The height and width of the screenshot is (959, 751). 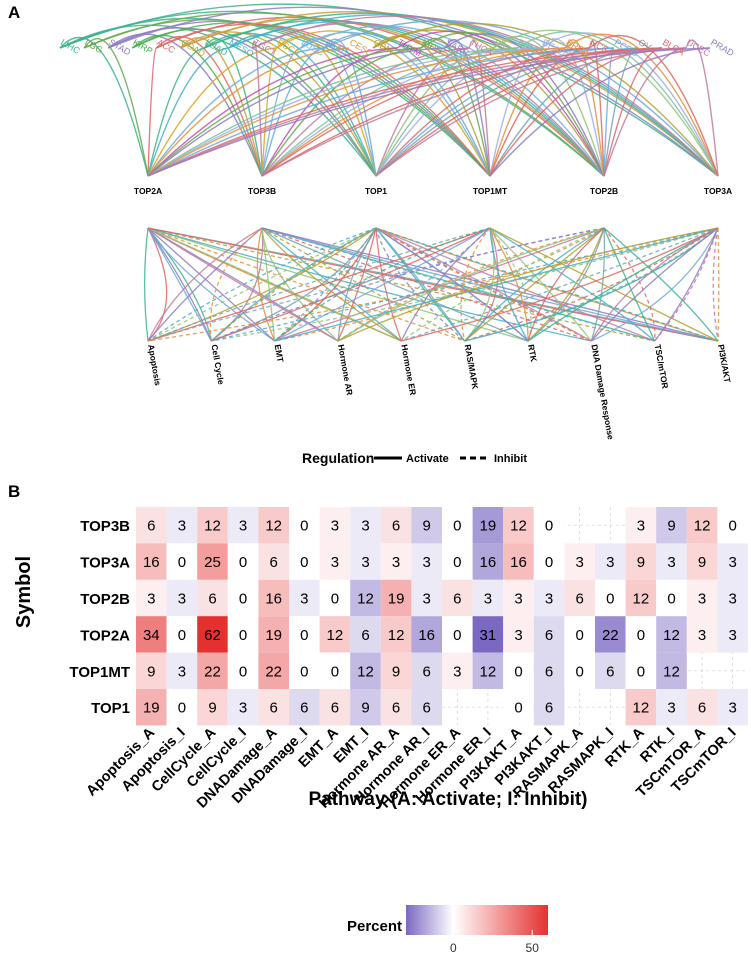 I want to click on heatmap-cell-label: 19, so click(x=396, y=599).